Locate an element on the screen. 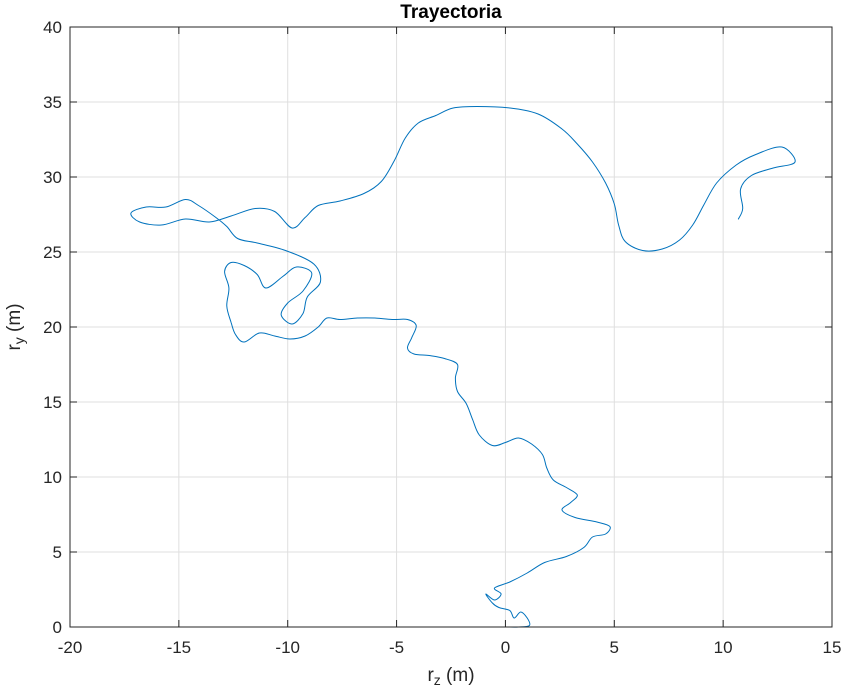 This screenshot has height=694, width=846. y-tick-label: 0 is located at coordinates (57, 627).